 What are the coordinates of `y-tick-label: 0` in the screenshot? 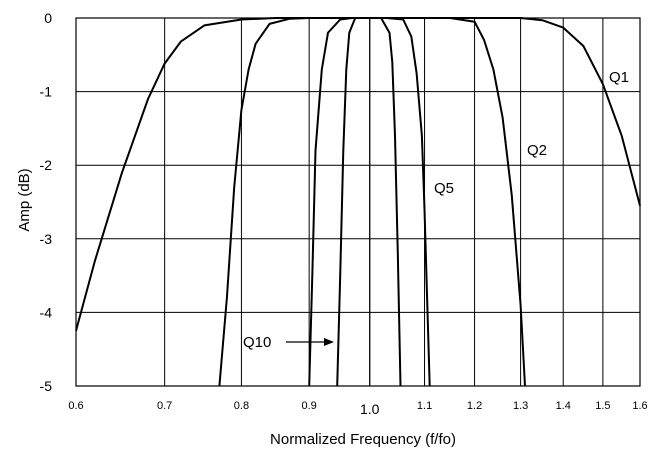 It's located at (48, 18).